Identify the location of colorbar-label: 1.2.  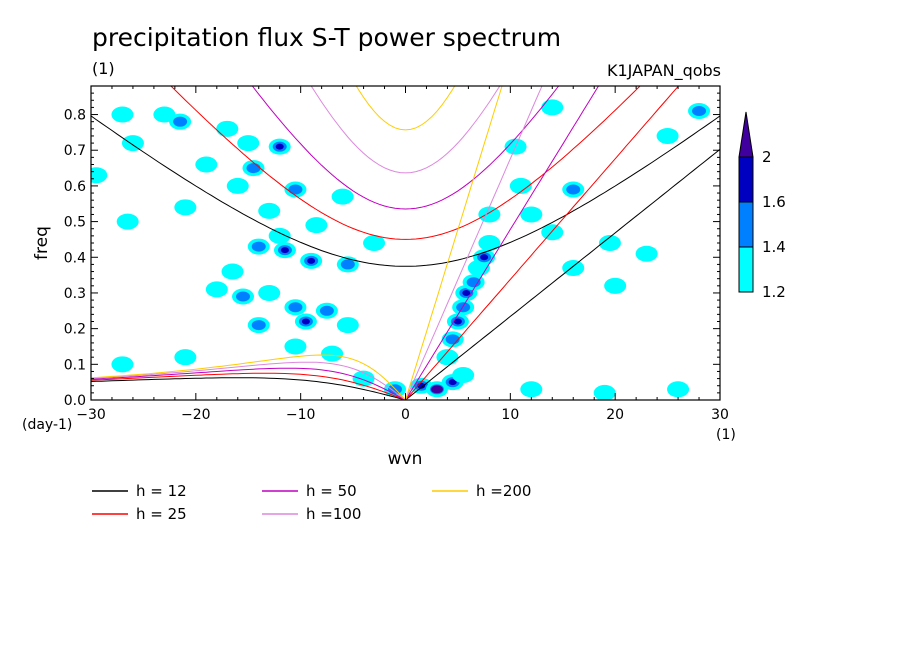
(774, 292).